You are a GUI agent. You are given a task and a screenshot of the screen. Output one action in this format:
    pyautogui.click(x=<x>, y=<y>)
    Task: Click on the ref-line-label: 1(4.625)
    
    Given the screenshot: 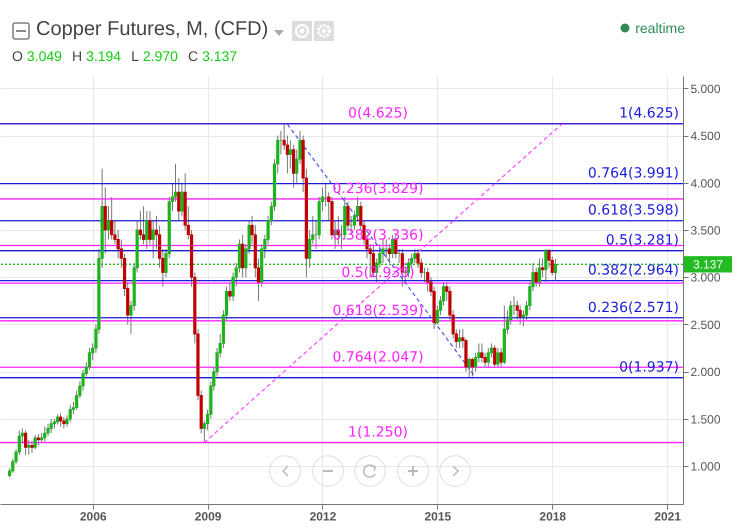 What is the action you would take?
    pyautogui.click(x=649, y=114)
    